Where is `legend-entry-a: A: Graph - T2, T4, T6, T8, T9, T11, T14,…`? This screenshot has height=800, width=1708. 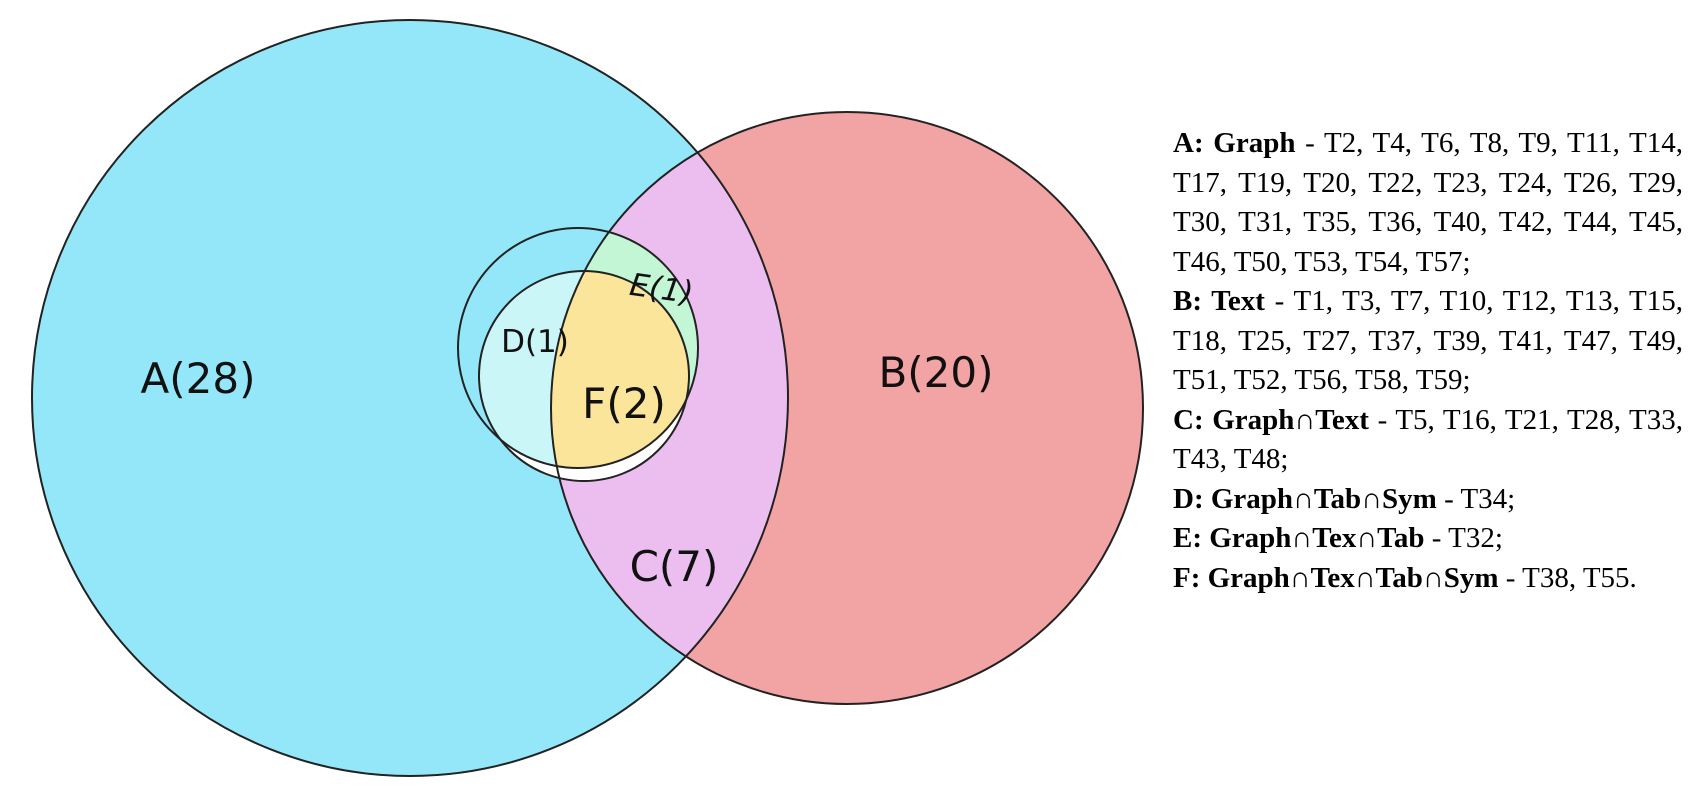 legend-entry-a: A: Graph - T2, T4, T6, T8, T9, T11, T14,… is located at coordinates (1428, 203).